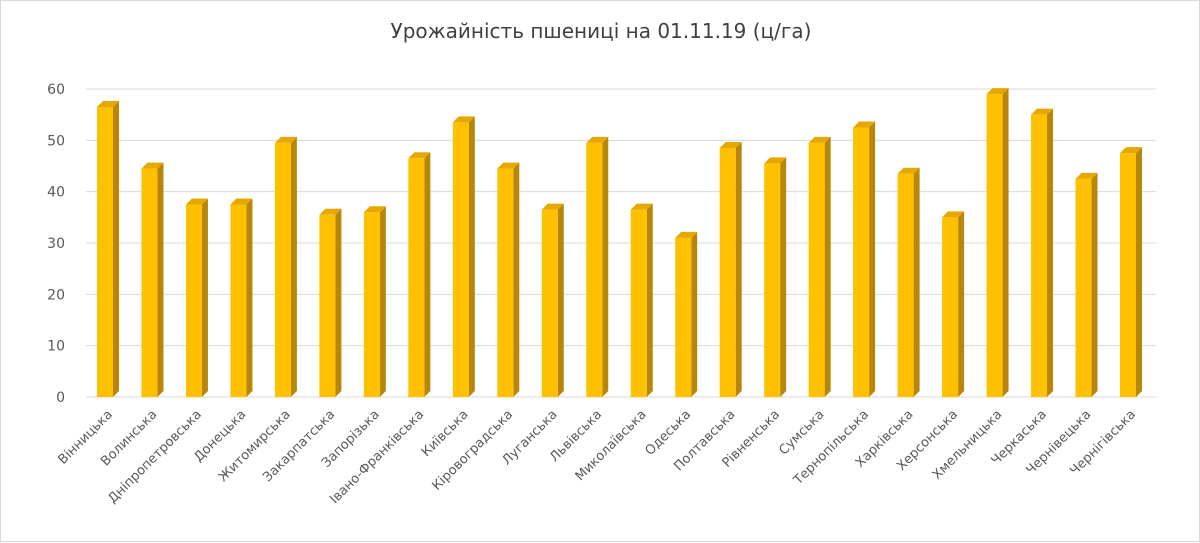 This screenshot has height=543, width=1200. What do you see at coordinates (56, 90) in the screenshot?
I see `y-tick-label: 60` at bounding box center [56, 90].